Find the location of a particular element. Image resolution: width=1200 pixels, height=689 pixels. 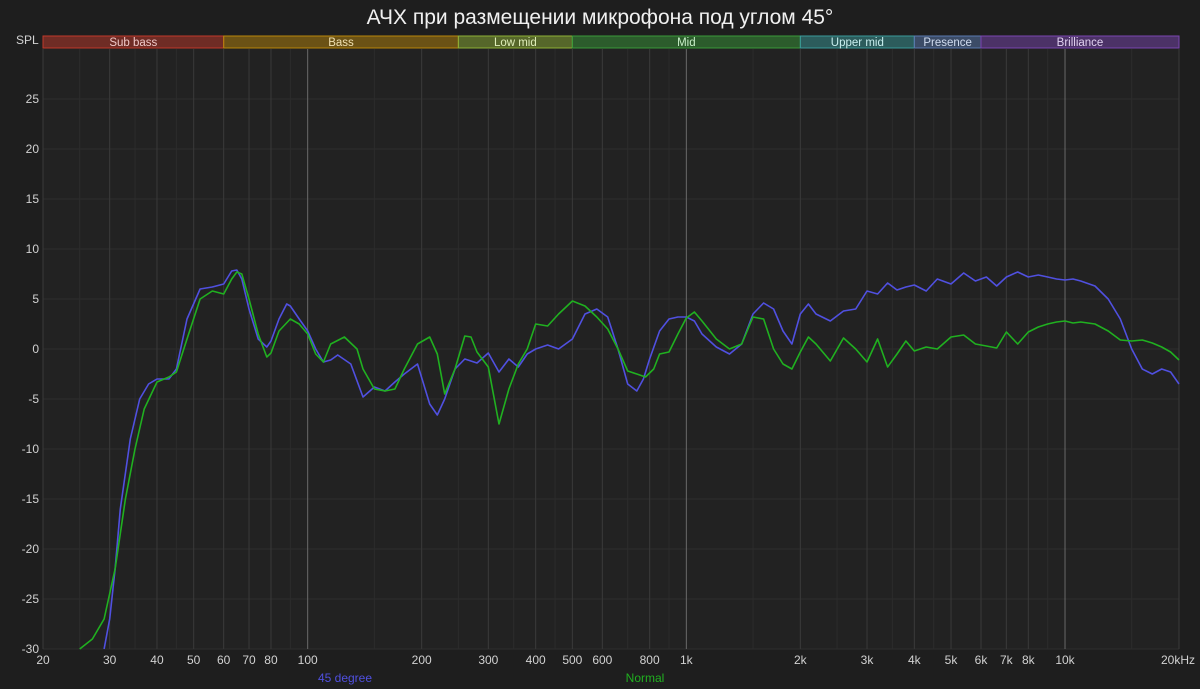

band-label: Mid is located at coordinates (686, 43).